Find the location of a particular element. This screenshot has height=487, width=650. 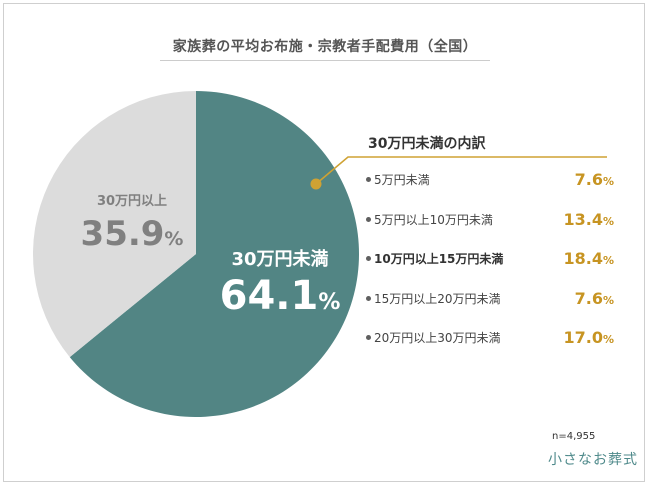

breakdown-row-label-wrap: 20万円以上30万円未満 is located at coordinates (433, 337).